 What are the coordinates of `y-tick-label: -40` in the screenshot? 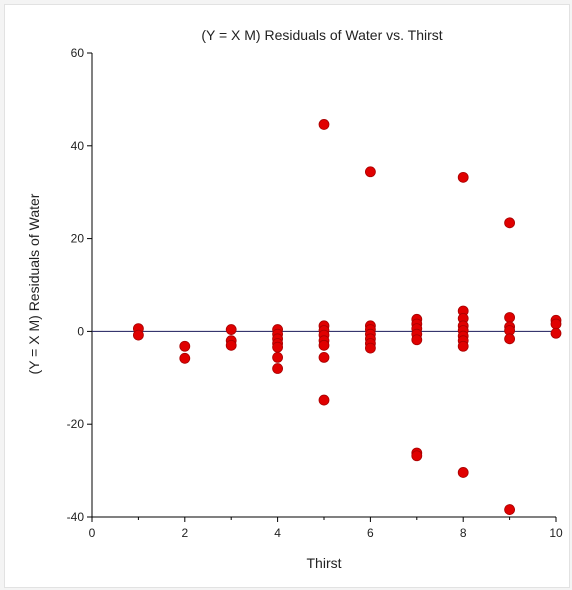 It's located at (76, 517).